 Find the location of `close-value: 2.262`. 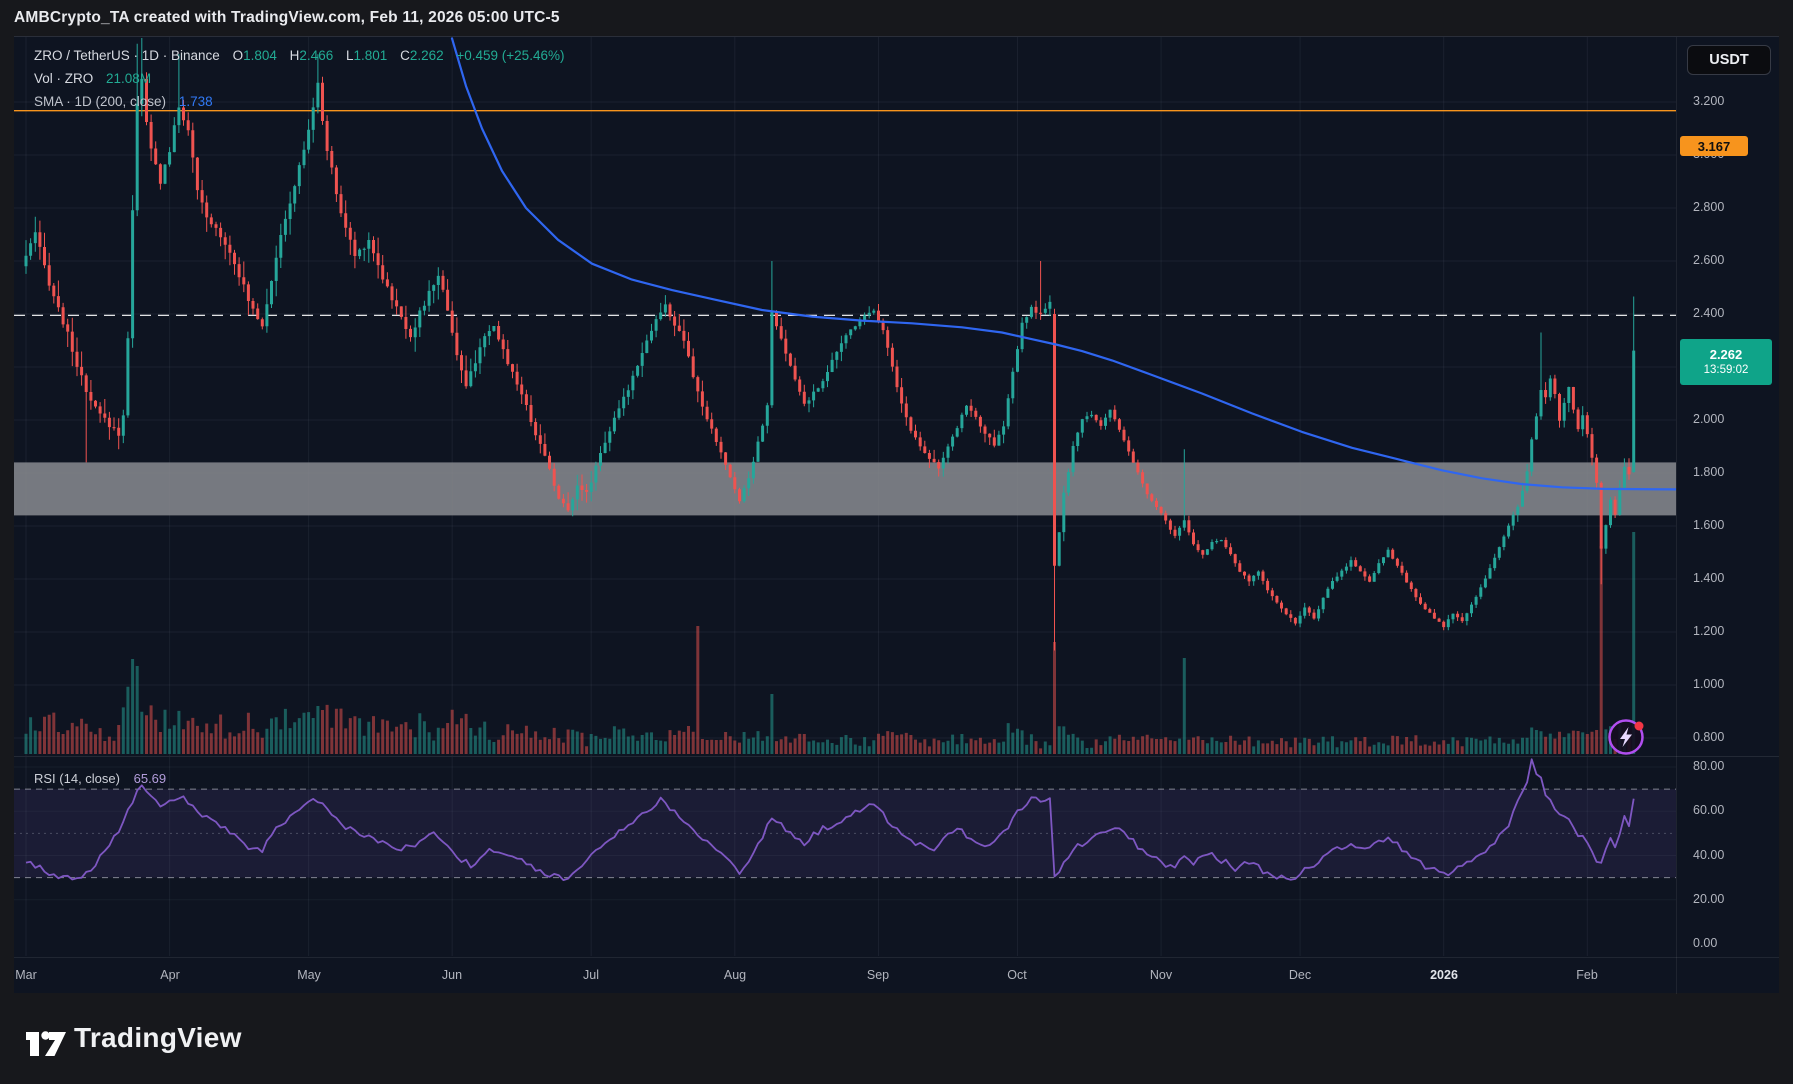

close-value: 2.262 is located at coordinates (426, 55).